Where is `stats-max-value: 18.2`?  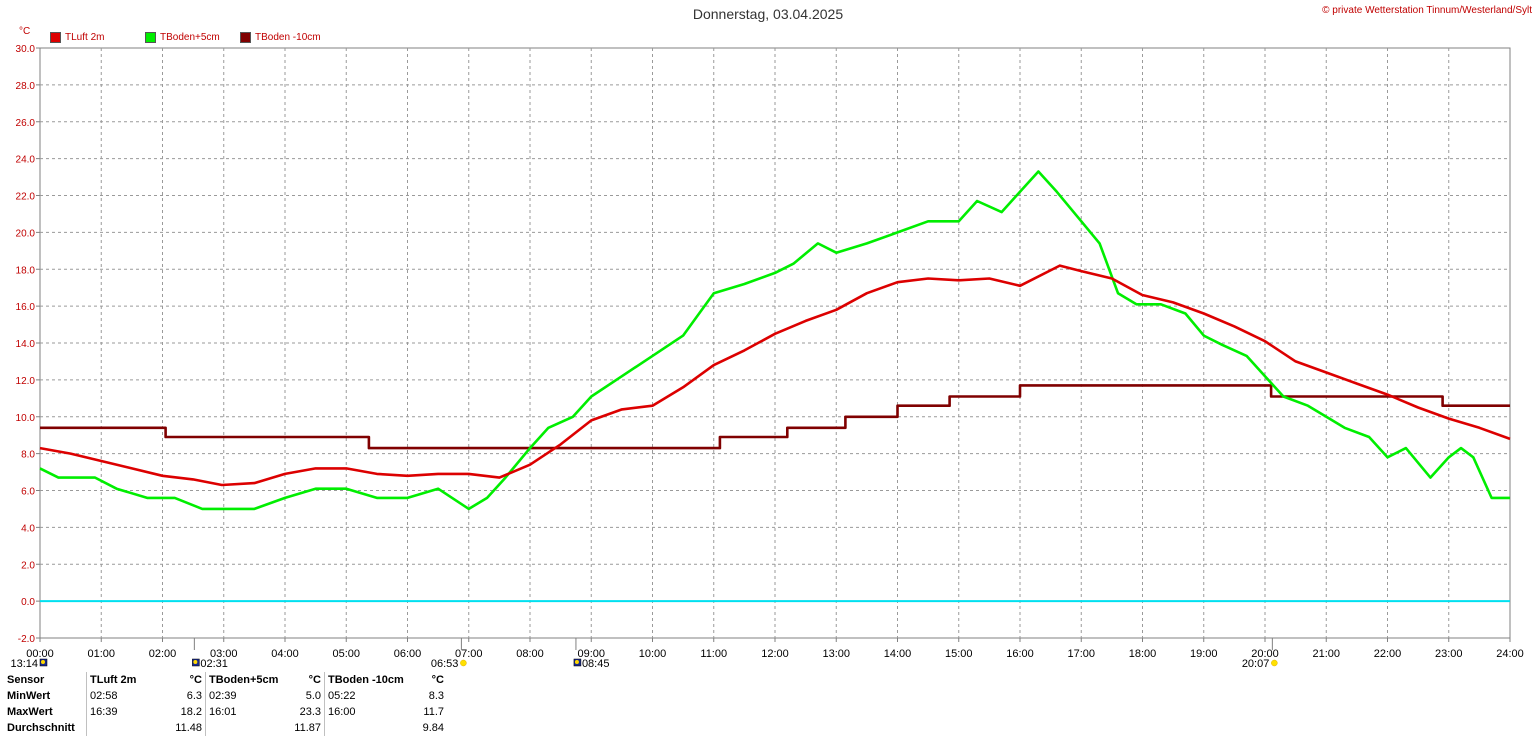
stats-max-value: 18.2 is located at coordinates (191, 712).